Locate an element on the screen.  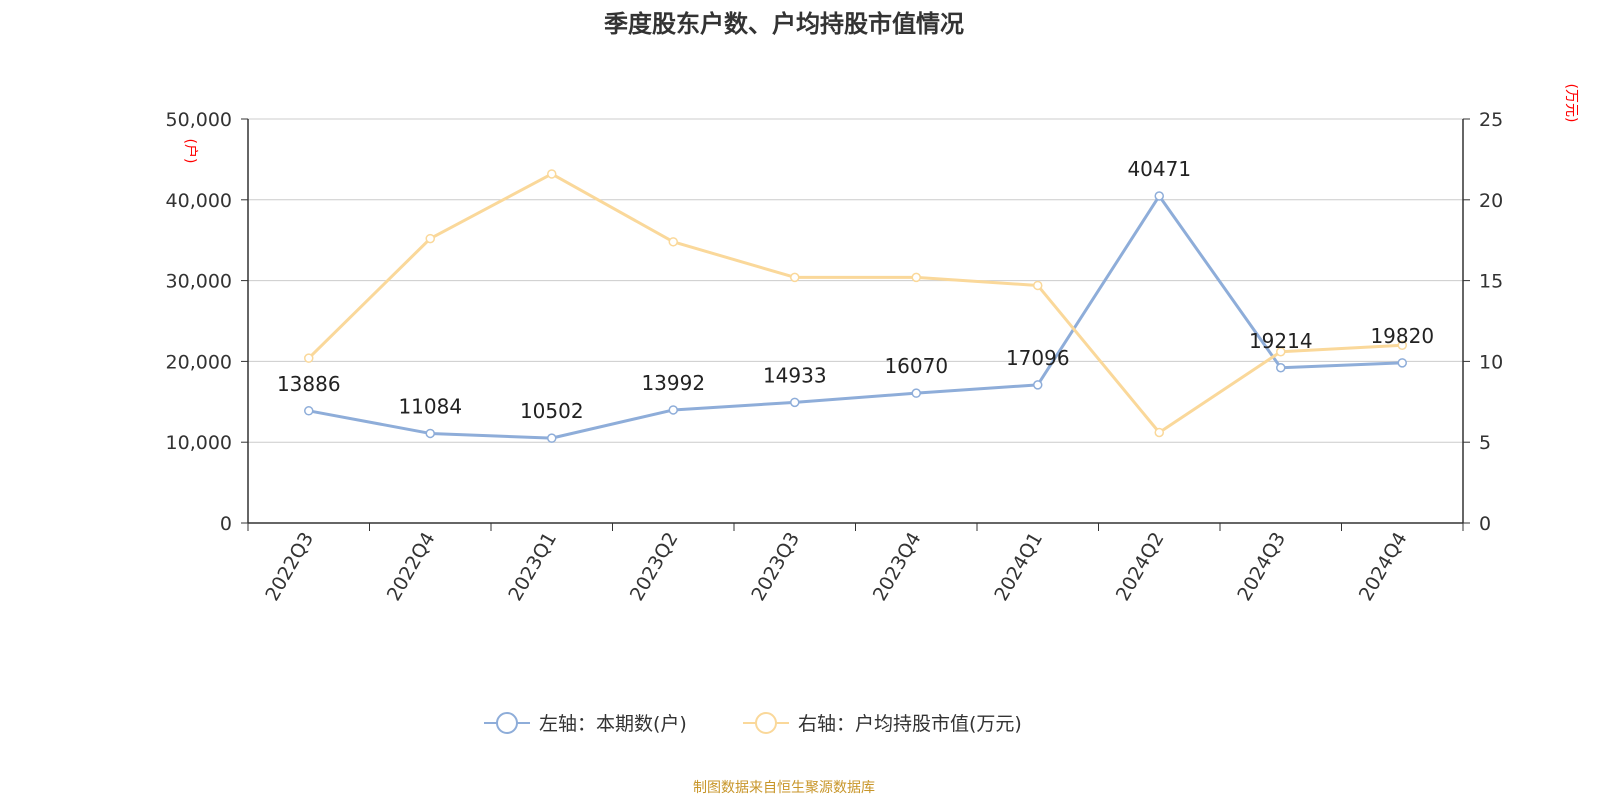
right-axis-tick-label: 0 is located at coordinates (1485, 524).